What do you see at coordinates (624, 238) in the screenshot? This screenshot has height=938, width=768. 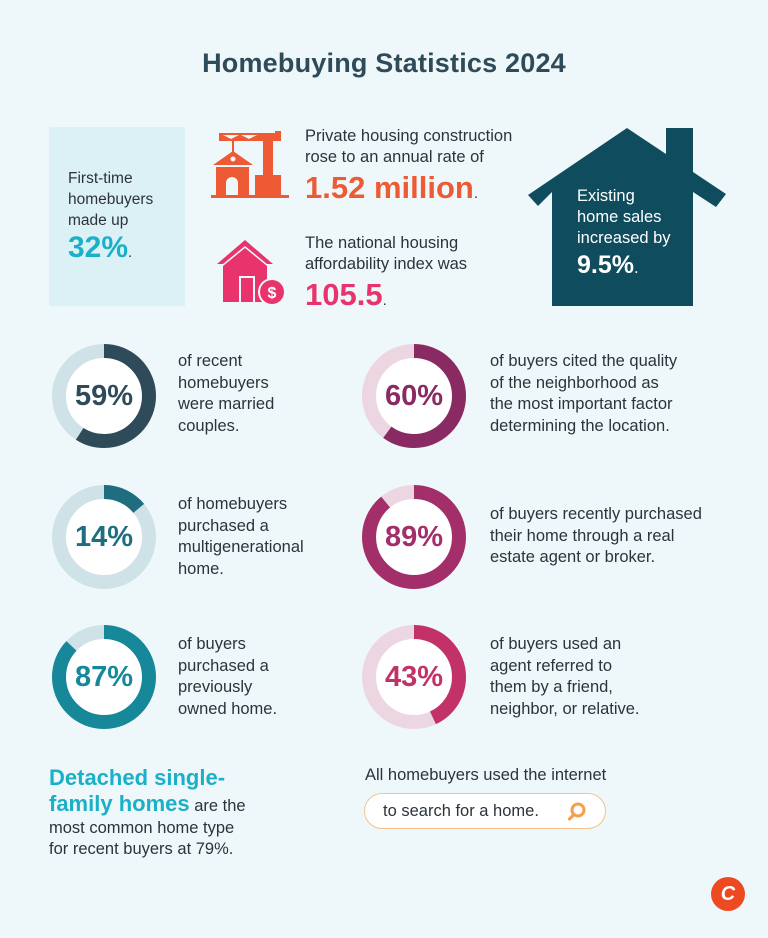 I see `text-line: increased by` at bounding box center [624, 238].